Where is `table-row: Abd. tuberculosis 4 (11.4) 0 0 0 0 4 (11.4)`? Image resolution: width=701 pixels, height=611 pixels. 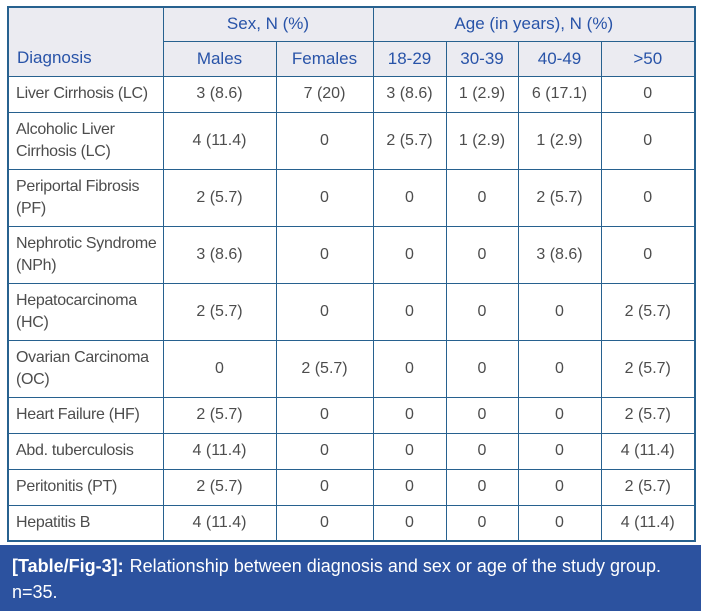 table-row: Abd. tuberculosis 4 (11.4) 0 0 0 0 4 (11.4) is located at coordinates (351, 451).